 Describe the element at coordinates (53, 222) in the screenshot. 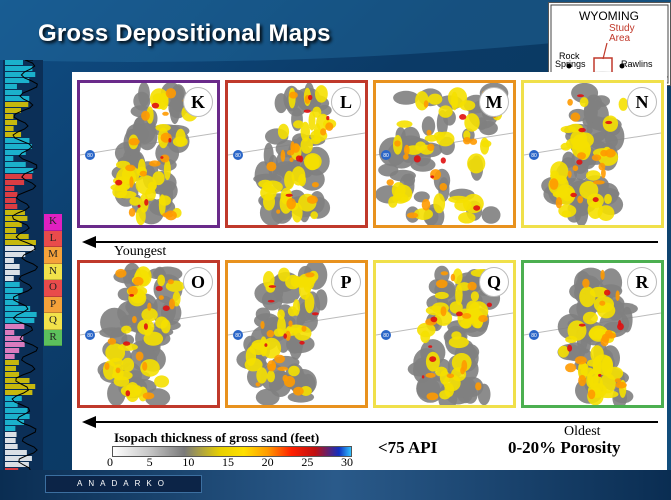

I see `interval-label-k: K` at that location.